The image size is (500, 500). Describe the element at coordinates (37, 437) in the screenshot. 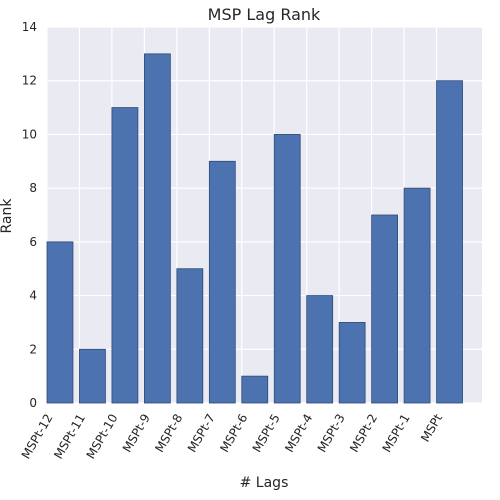

I see `x-tick-label: MSPt-12` at that location.